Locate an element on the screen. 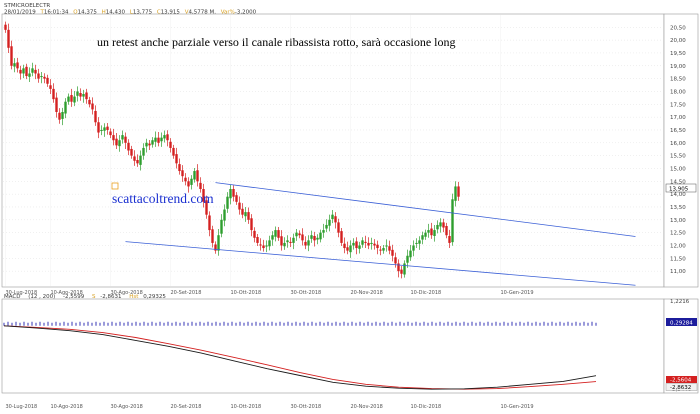 This screenshot has height=414, width=700. hist-value: 0,29325 is located at coordinates (154, 297).